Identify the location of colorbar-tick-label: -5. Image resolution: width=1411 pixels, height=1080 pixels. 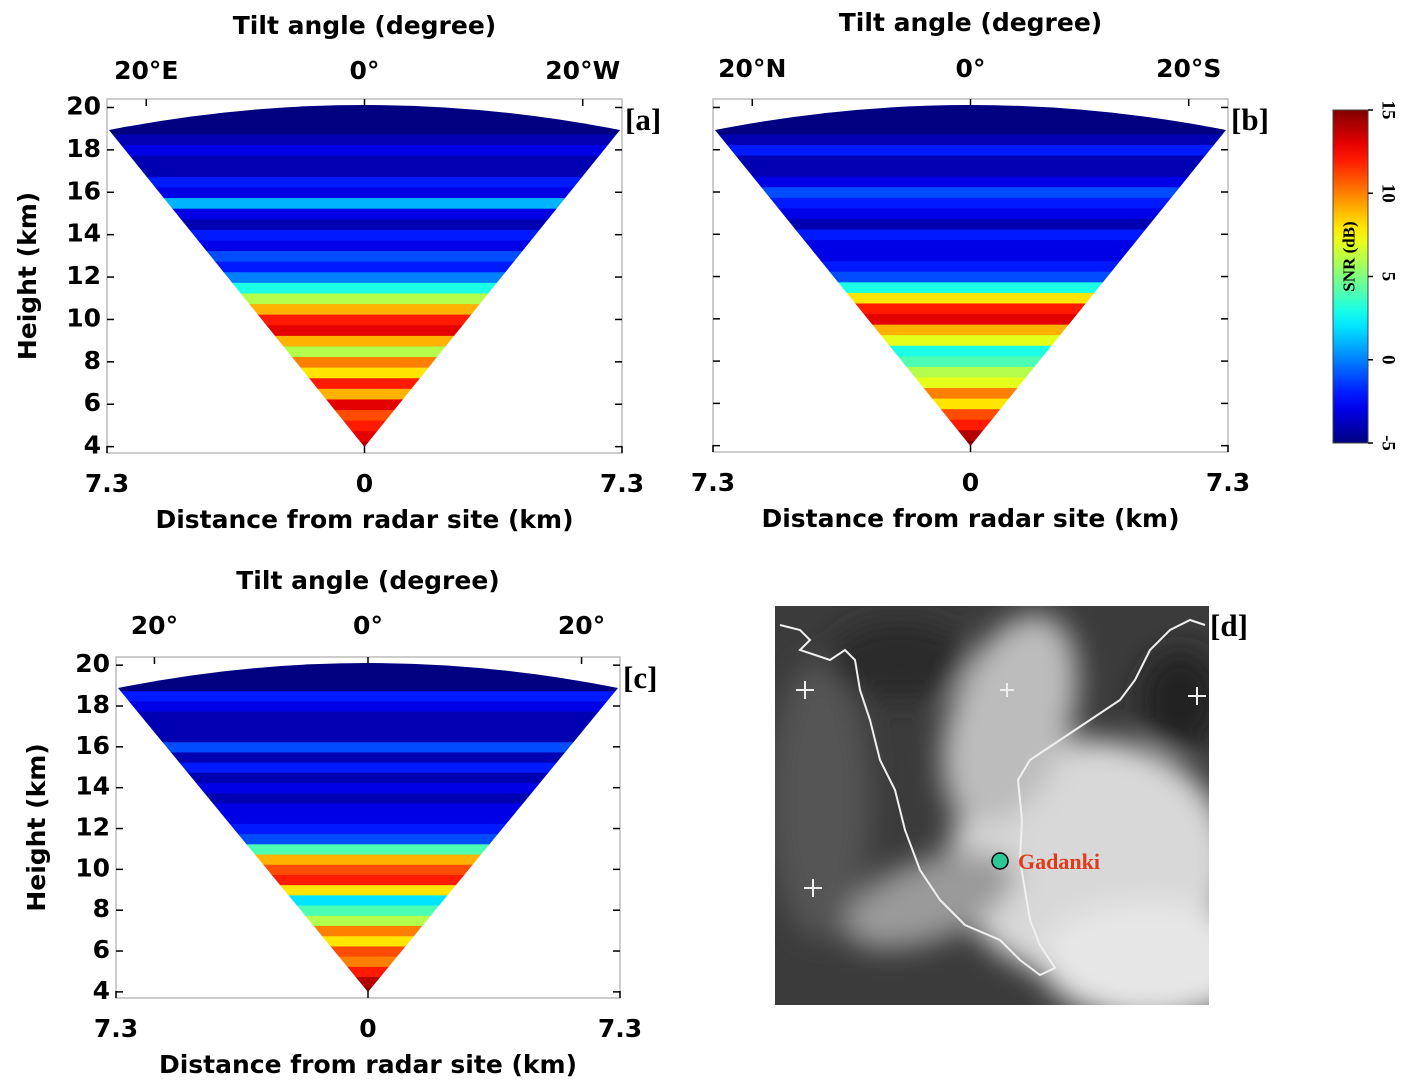
(1388, 443).